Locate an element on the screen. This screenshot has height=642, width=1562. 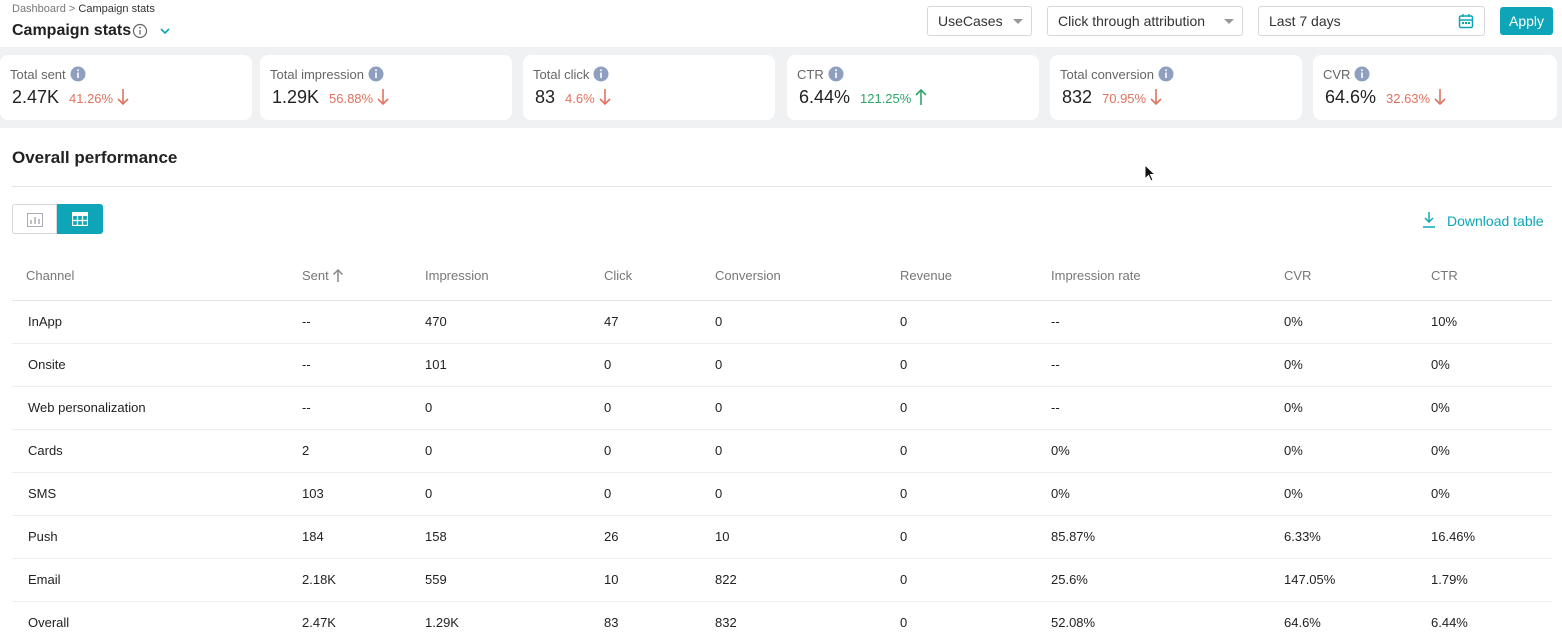
cell: 1.79% is located at coordinates (1449, 579).